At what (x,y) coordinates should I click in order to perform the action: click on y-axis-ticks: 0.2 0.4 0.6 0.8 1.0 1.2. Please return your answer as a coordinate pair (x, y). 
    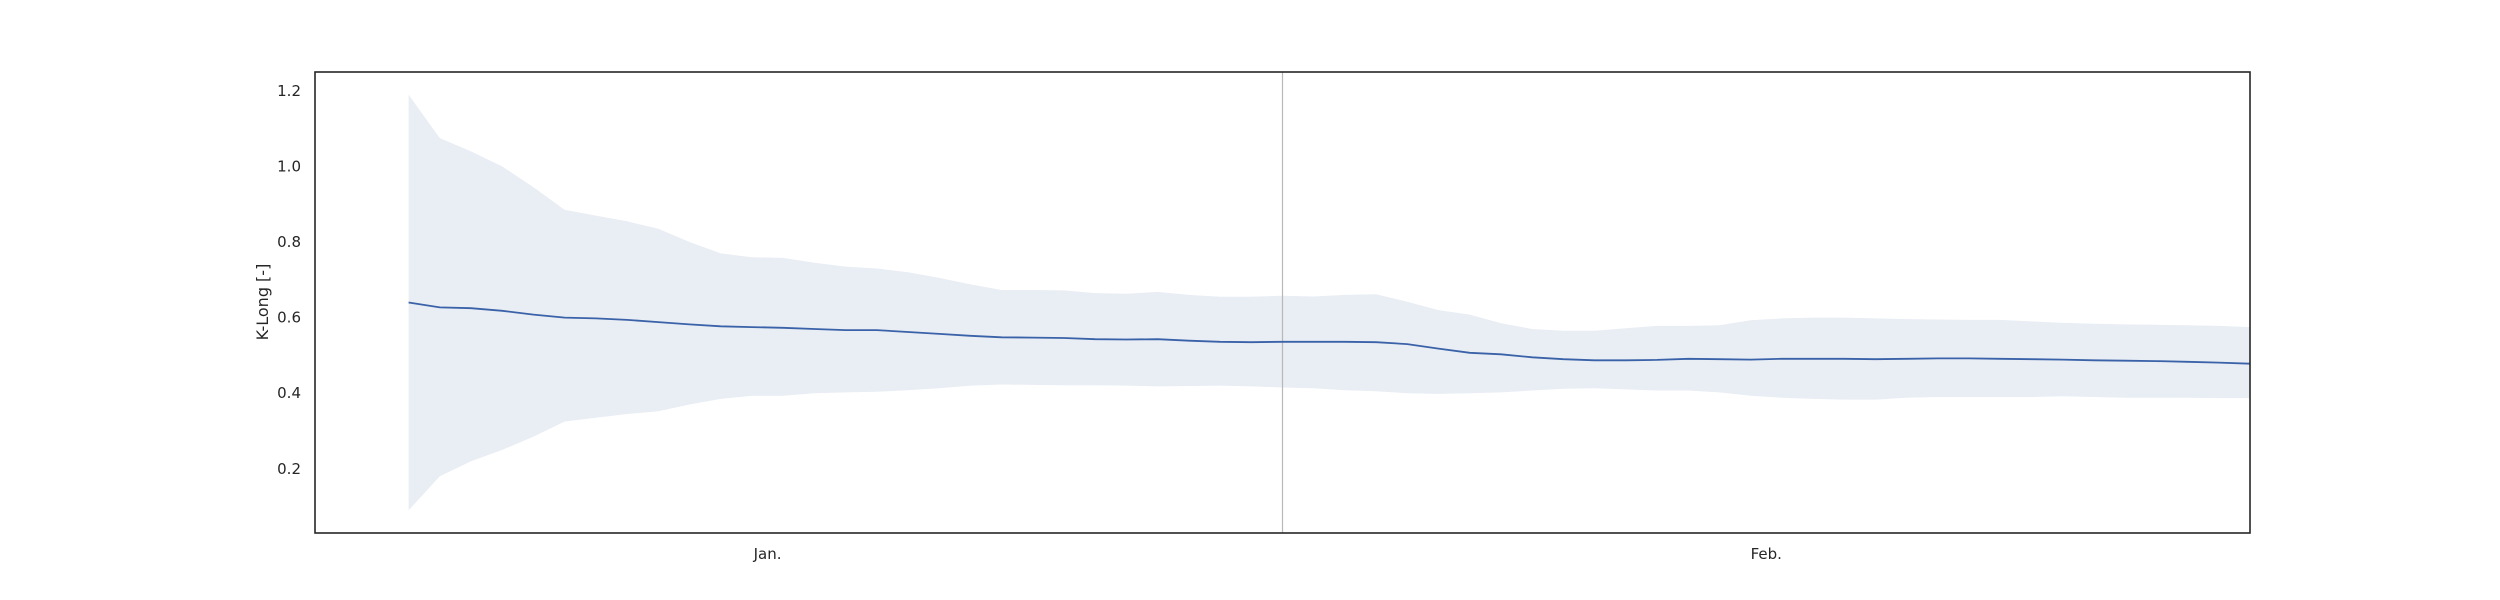
    Looking at the image, I should click on (289, 280).